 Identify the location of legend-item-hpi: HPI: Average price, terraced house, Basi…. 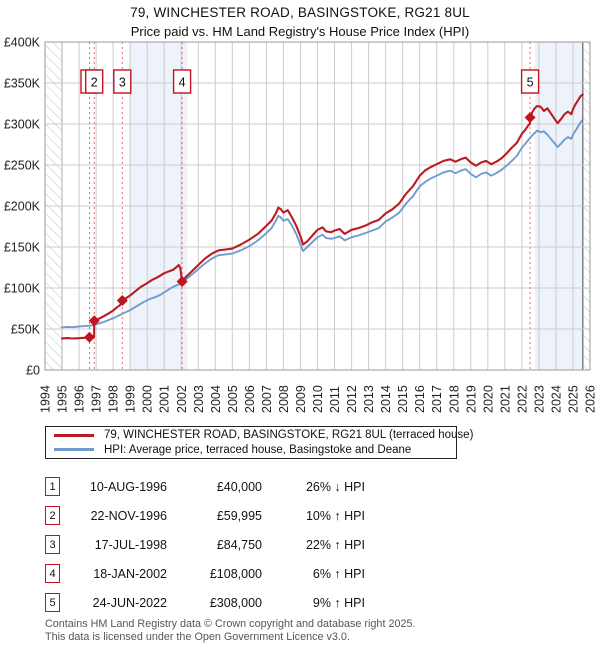
(255, 450).